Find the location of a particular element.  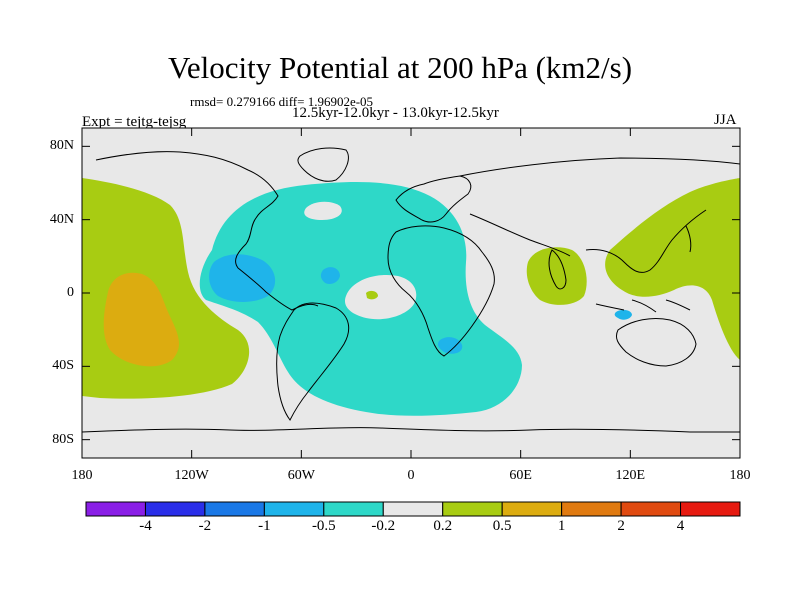

contour-region-pos05-pacific is located at coordinates (141, 319).